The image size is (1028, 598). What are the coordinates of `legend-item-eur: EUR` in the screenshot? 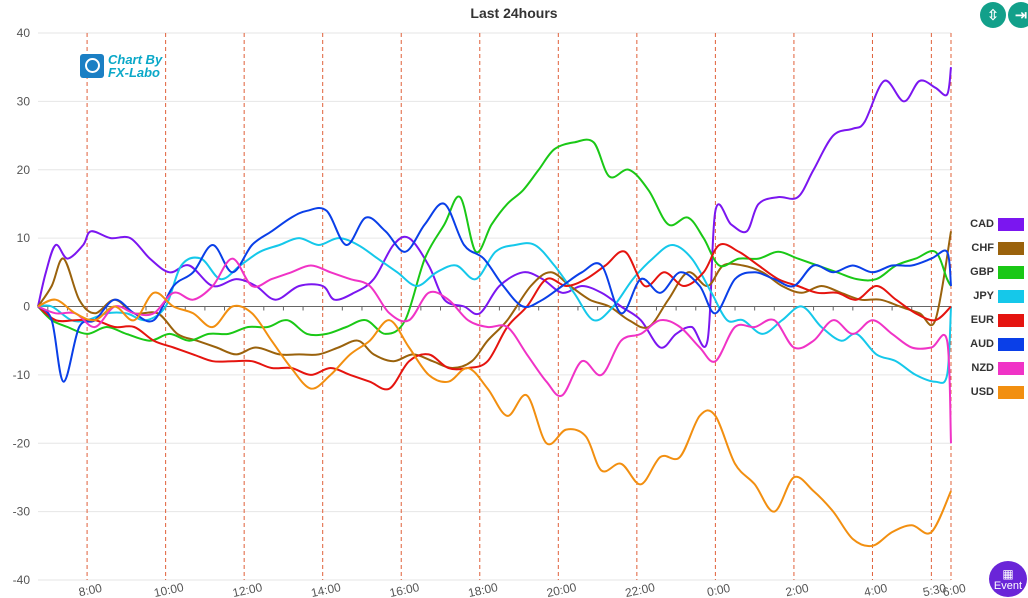 It's located at (993, 320).